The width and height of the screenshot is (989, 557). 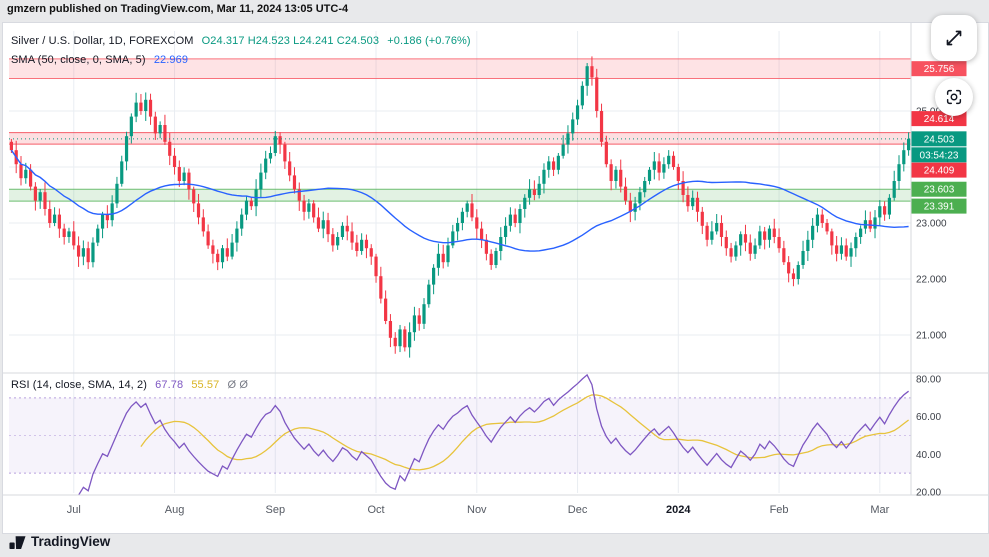 I want to click on time-axis: Jul Aug Sep Oct Nov Dec 2024 Feb Mar, so click(x=478, y=510).